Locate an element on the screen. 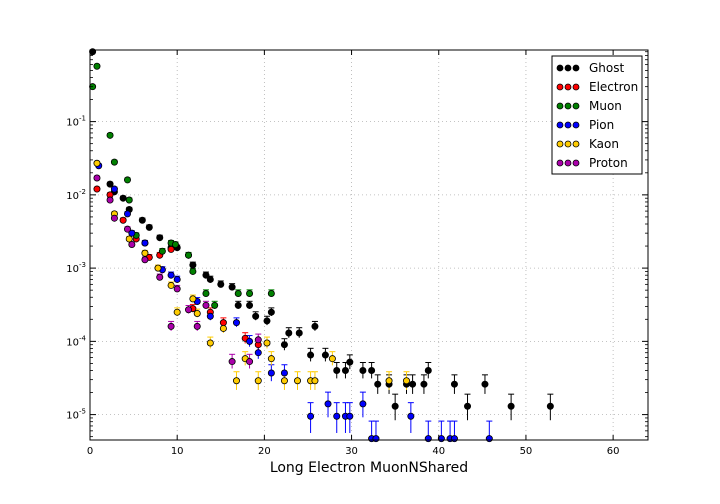 Image resolution: width=720 pixels, height=504 pixels. legend-label-muon: Muon is located at coordinates (605, 106).